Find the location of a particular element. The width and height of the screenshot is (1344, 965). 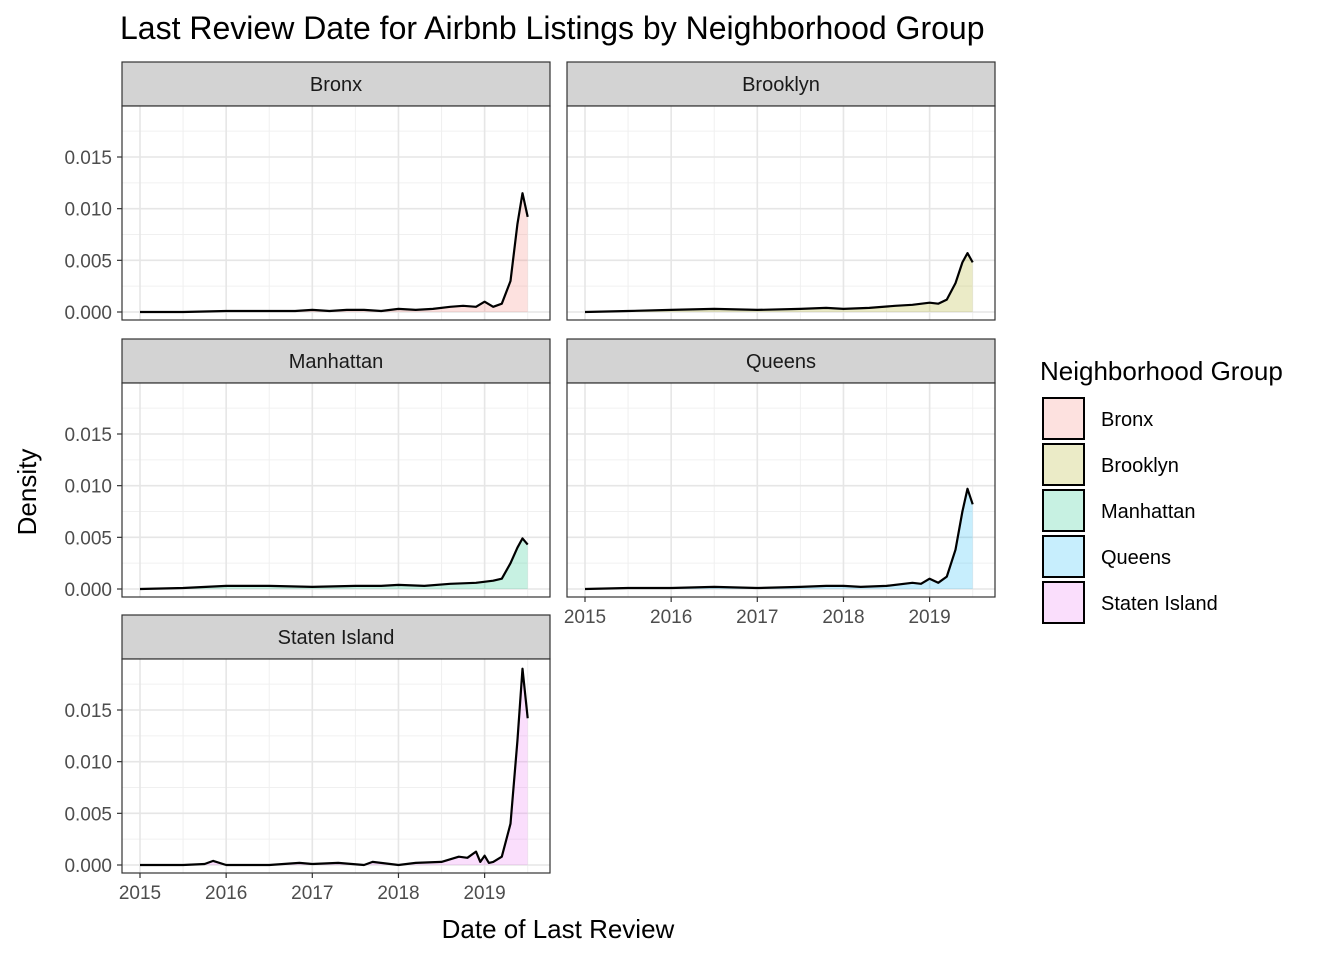

x-axis-label: Date of Last Review is located at coordinates (558, 929).